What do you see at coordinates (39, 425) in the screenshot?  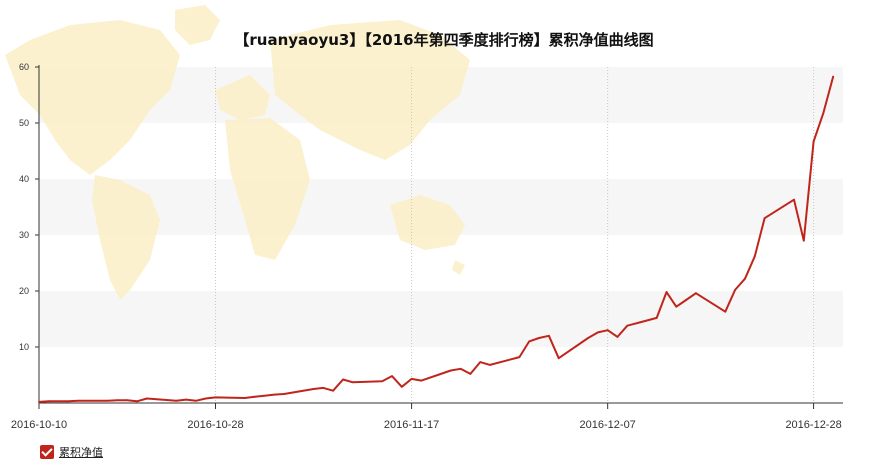 I see `x-tick-label: 2016-10-10` at bounding box center [39, 425].